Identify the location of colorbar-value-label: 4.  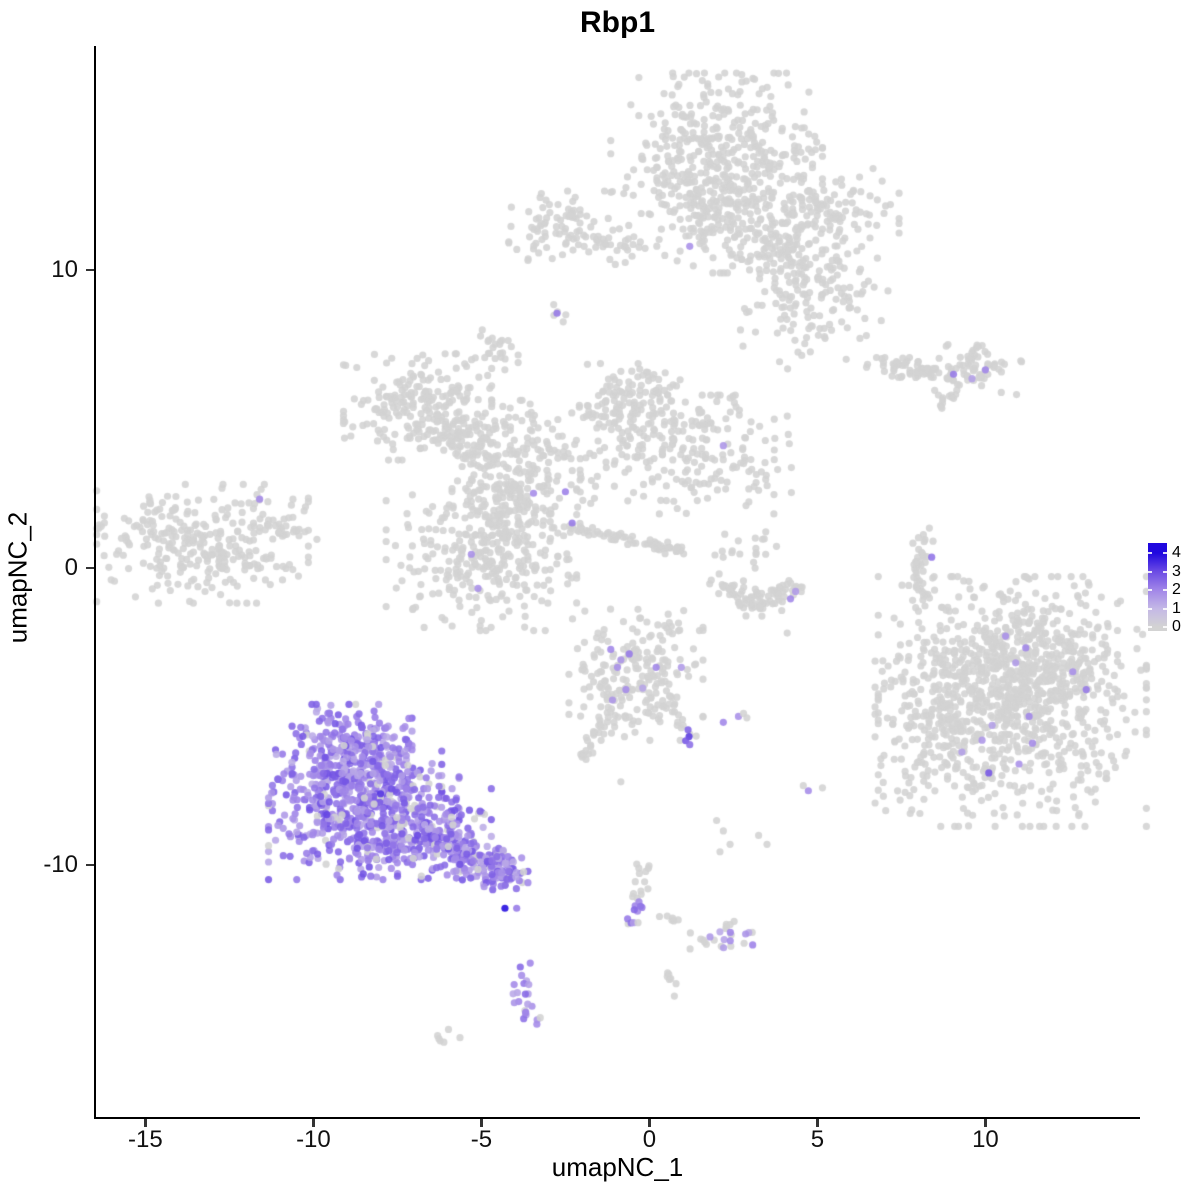
(1176, 552).